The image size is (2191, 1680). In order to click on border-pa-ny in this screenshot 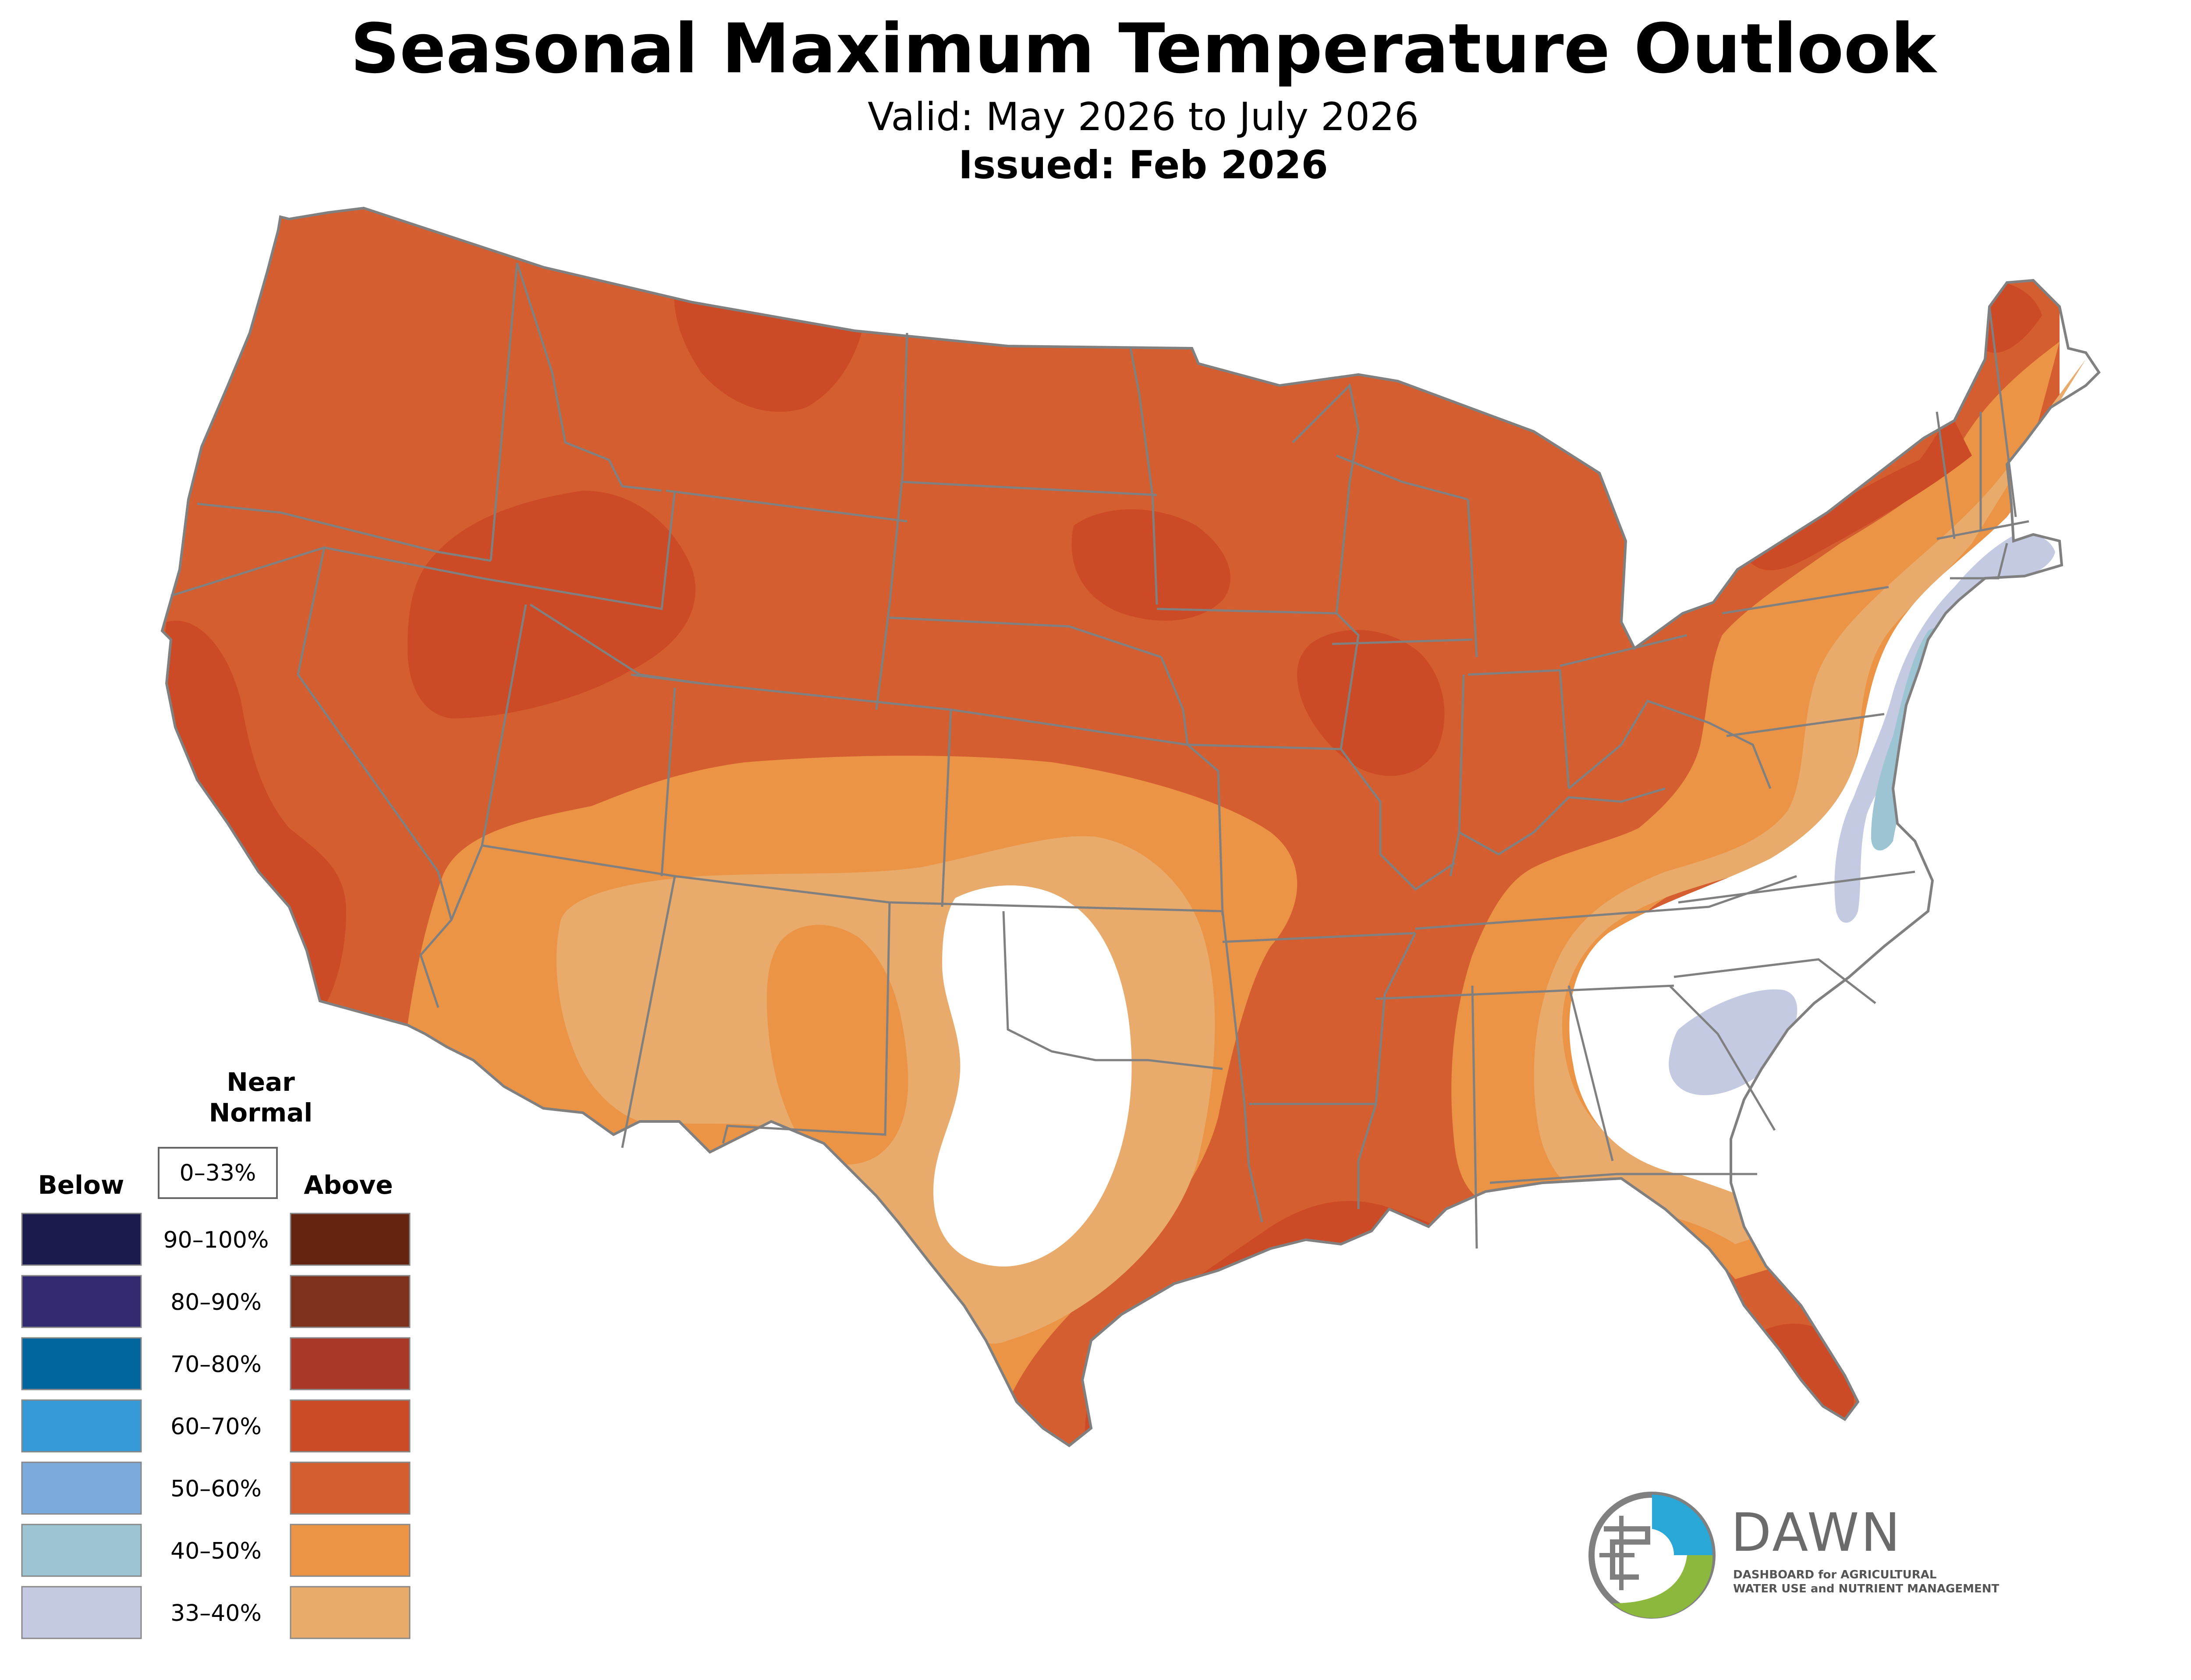, I will do `click(1805, 600)`.